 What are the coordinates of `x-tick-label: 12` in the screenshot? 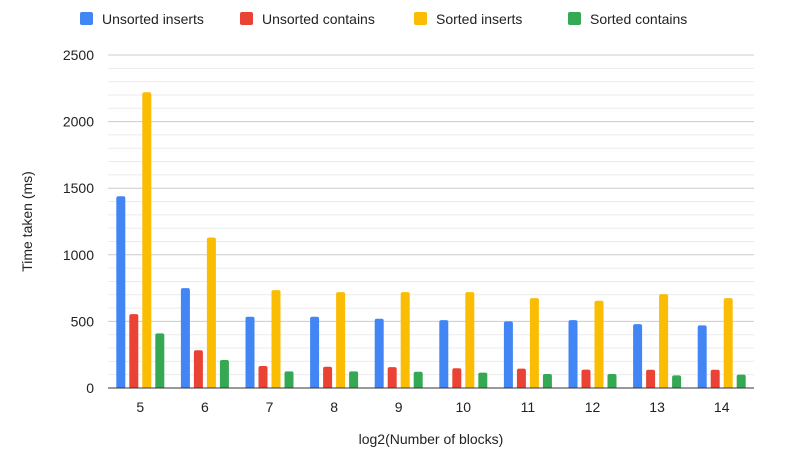 It's located at (593, 407).